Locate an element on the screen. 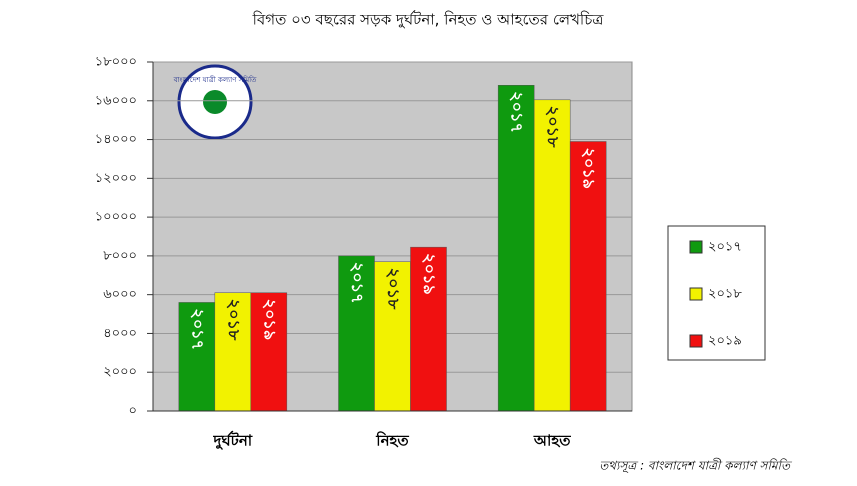 This screenshot has width=857, height=486. legend-label: ২০১৮ is located at coordinates (725, 294).